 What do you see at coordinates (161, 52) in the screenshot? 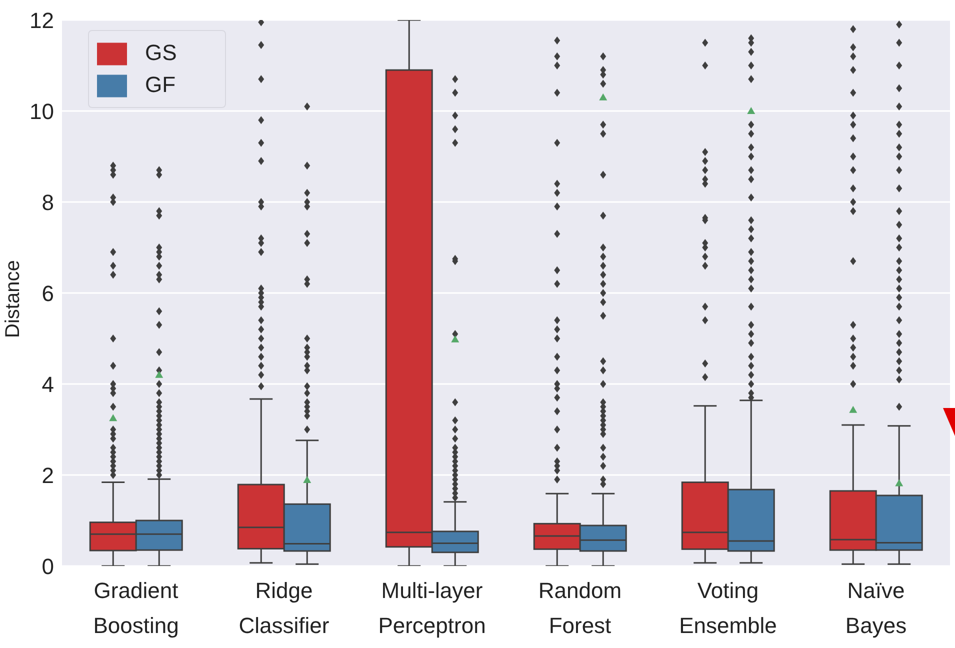
I see `legend-label: GS` at bounding box center [161, 52].